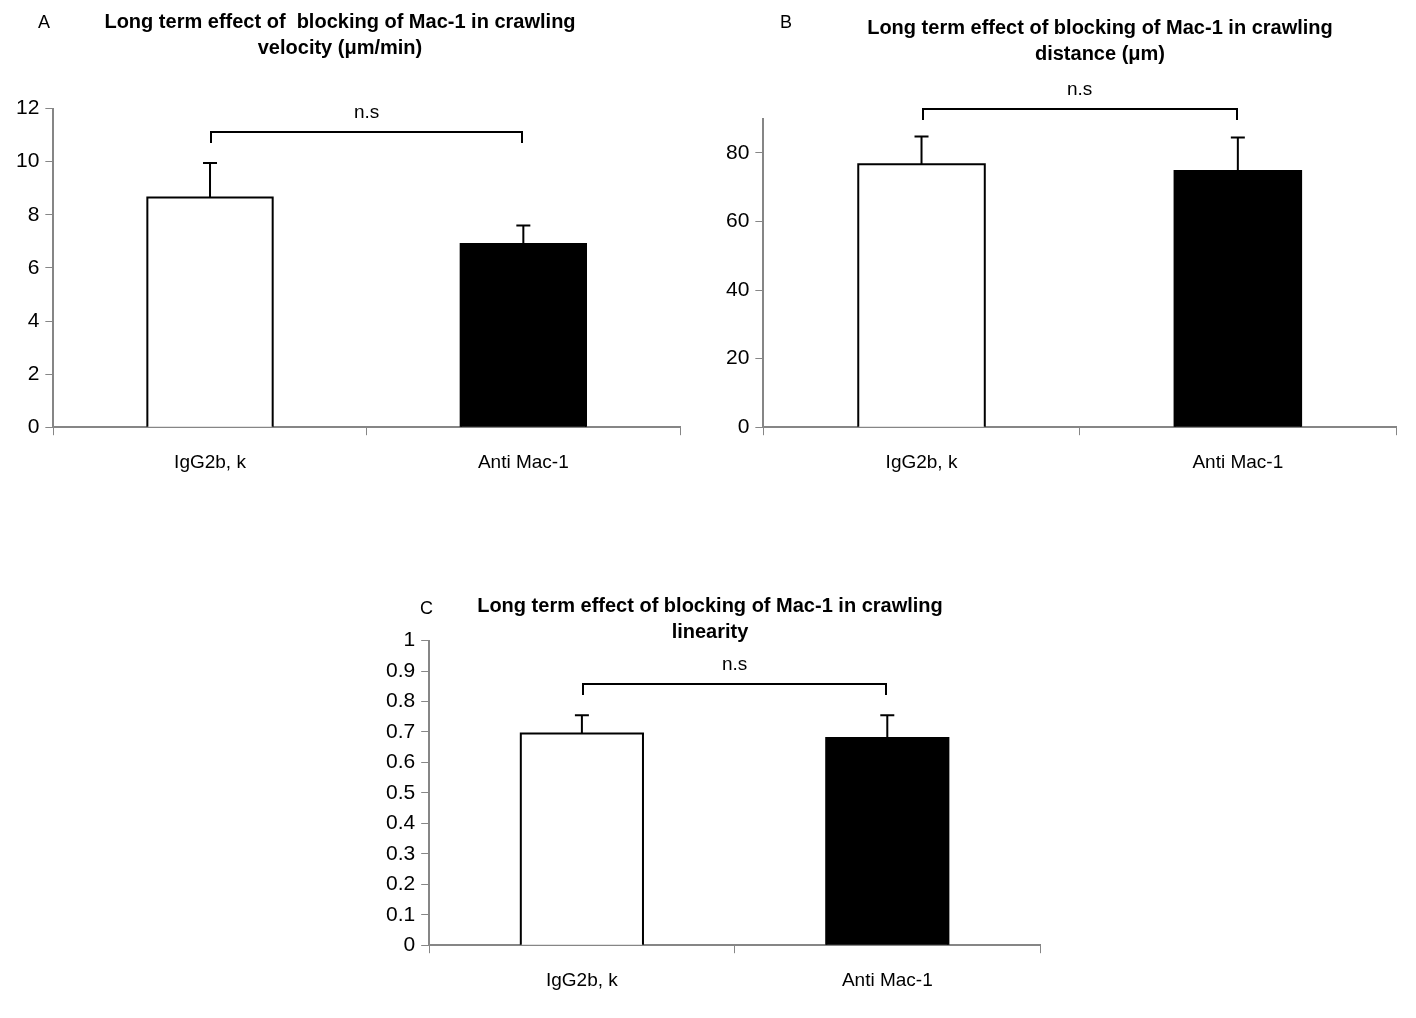 The image size is (1416, 1018). I want to click on y-tick-label: 8, so click(33, 213).